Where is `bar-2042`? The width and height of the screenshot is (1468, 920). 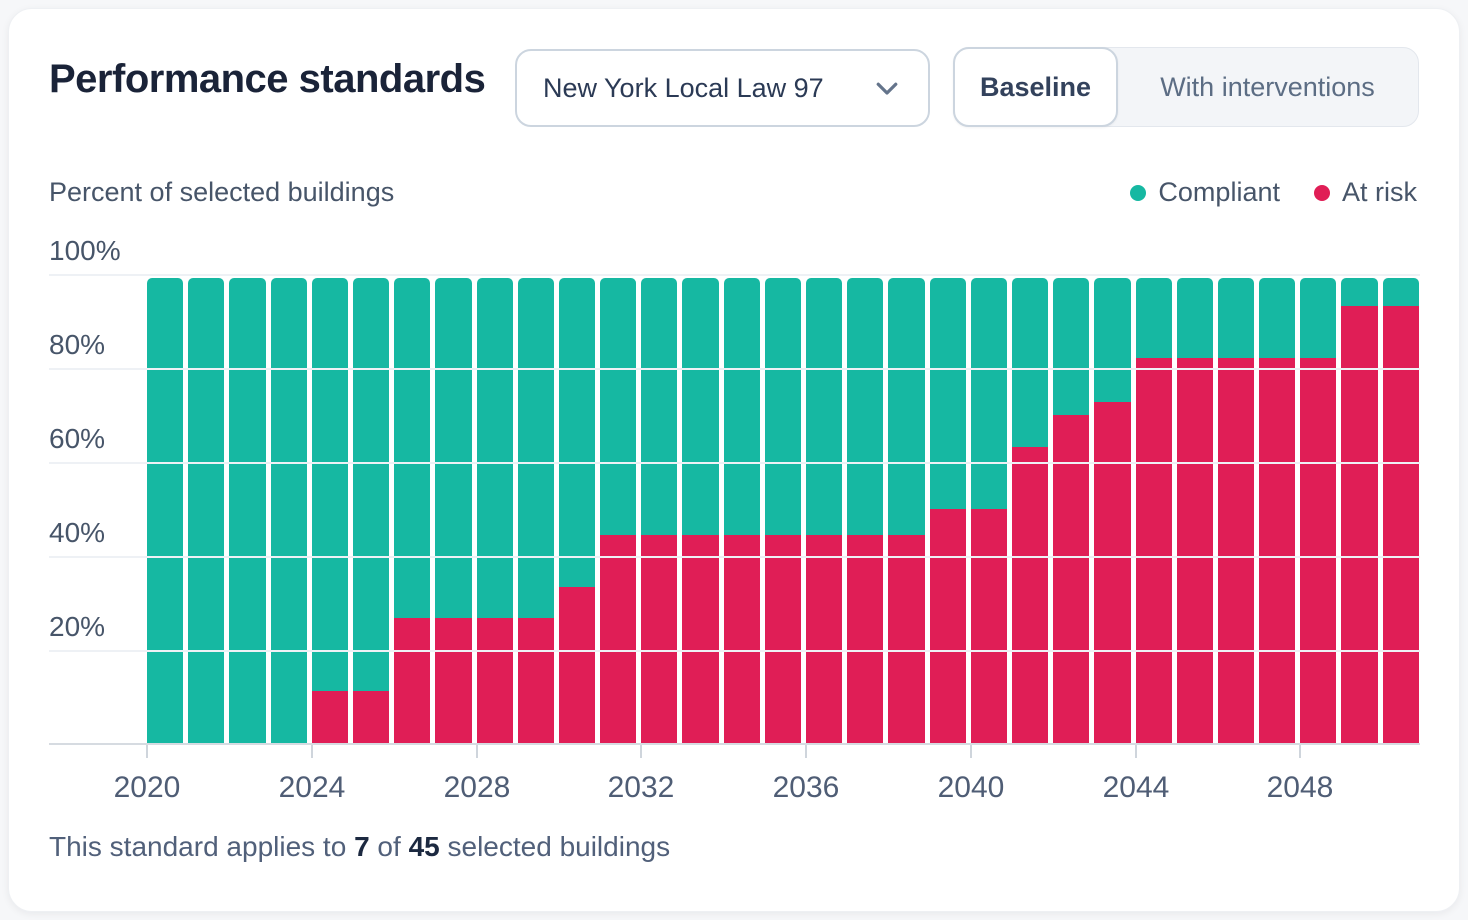
bar-2042 is located at coordinates (1071, 509).